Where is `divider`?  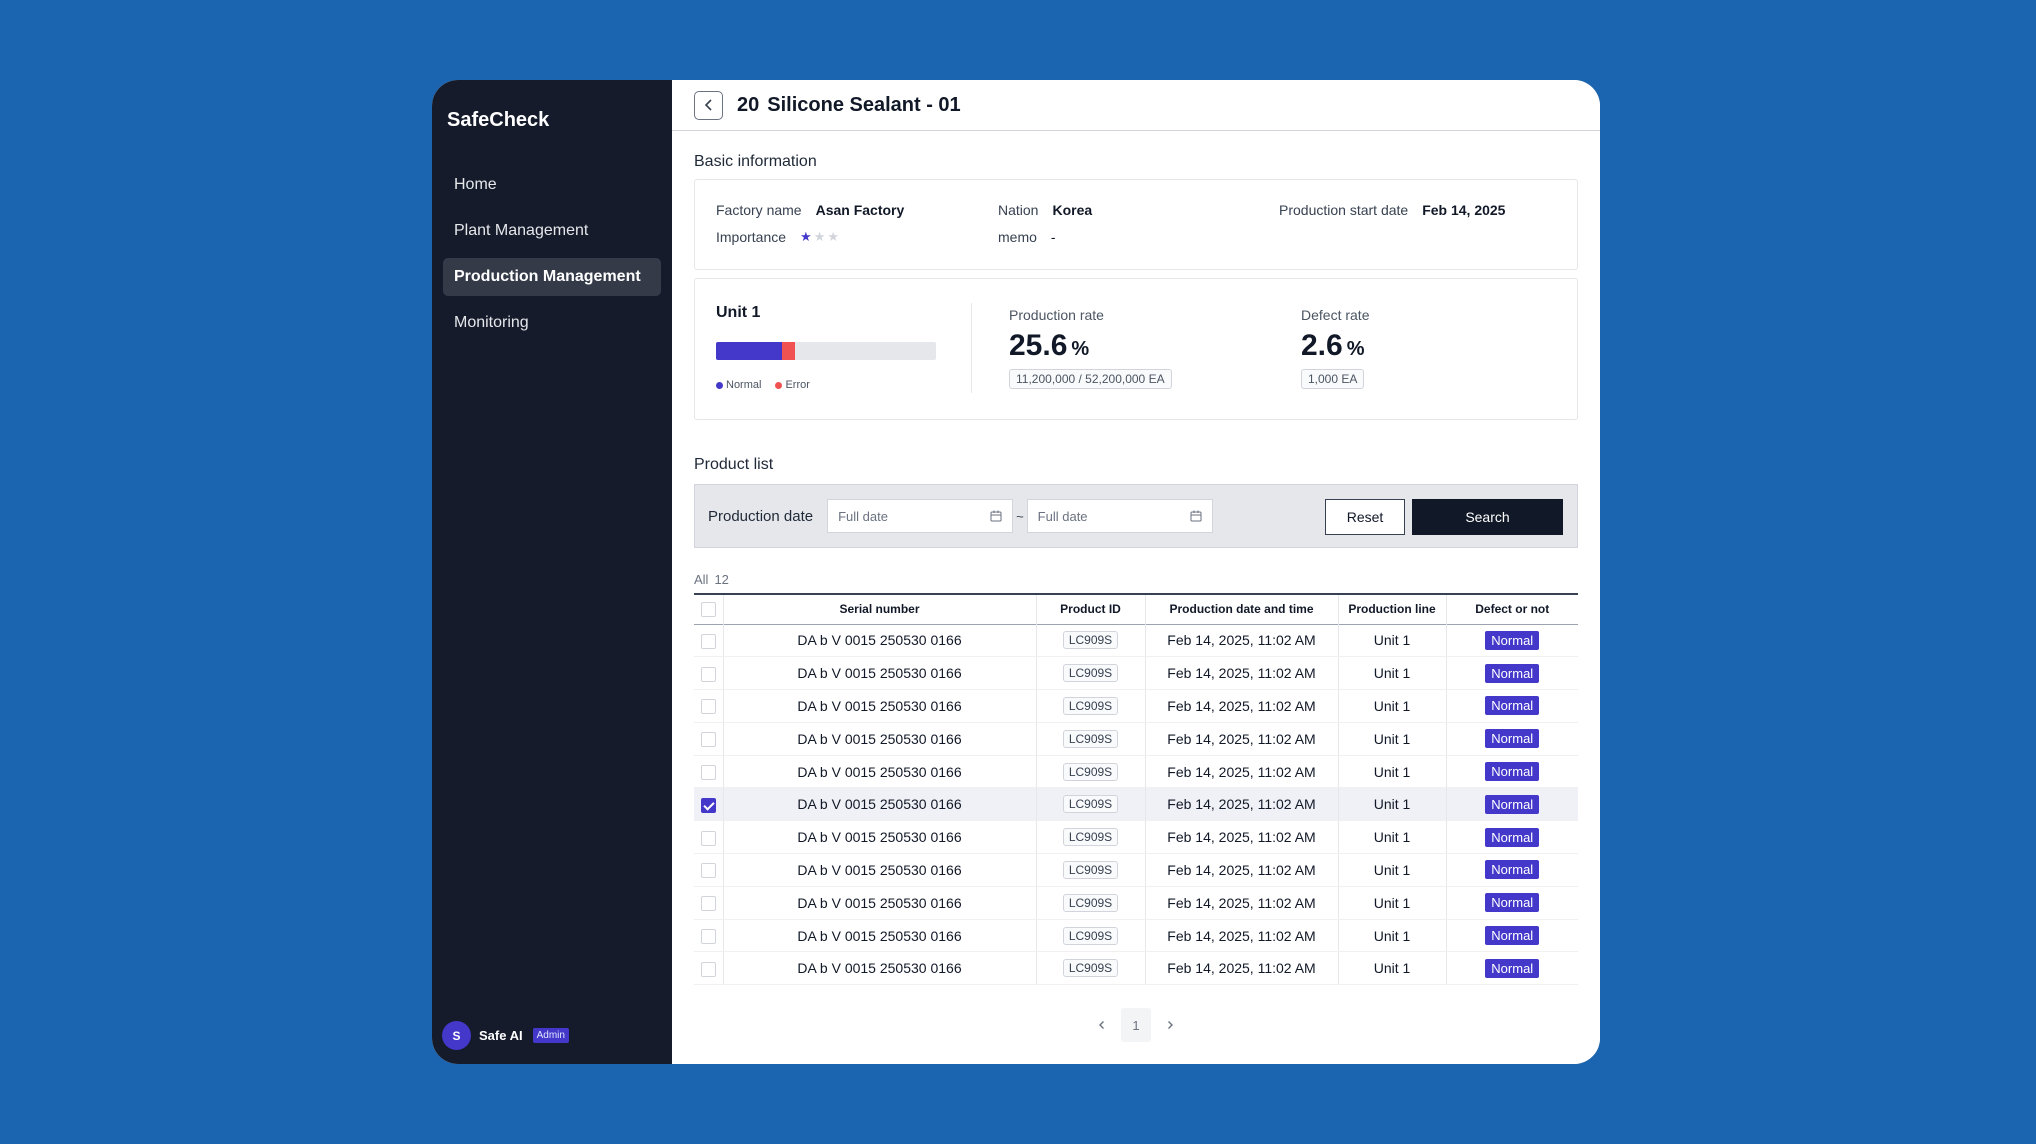
divider is located at coordinates (971, 348).